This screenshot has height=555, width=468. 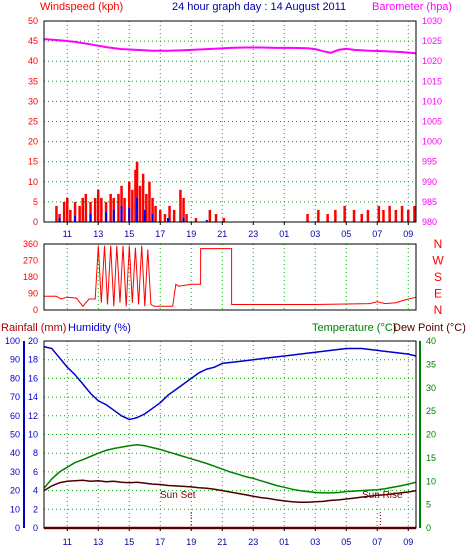 What do you see at coordinates (377, 234) in the screenshot?
I see `hour-tick-label: 07` at bounding box center [377, 234].